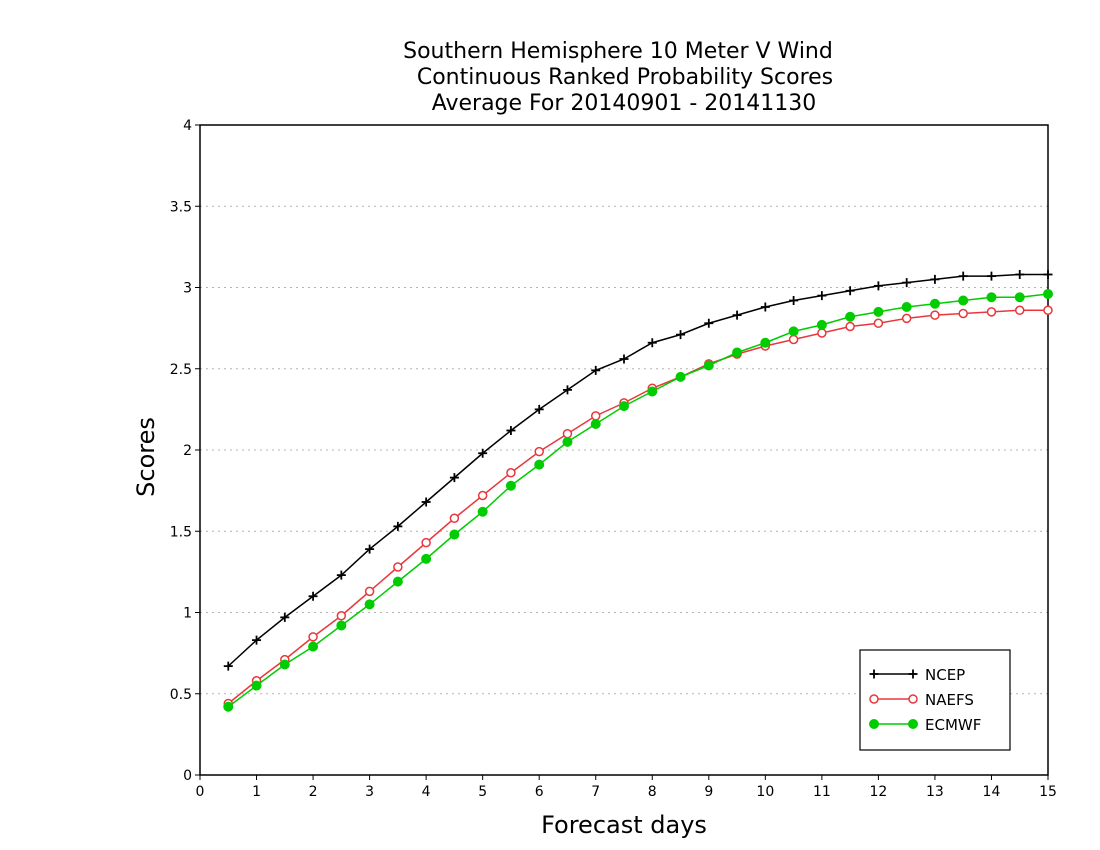 This screenshot has width=1100, height=850. What do you see at coordinates (181, 695) in the screenshot?
I see `y-tick-label-1: 0.5` at bounding box center [181, 695].